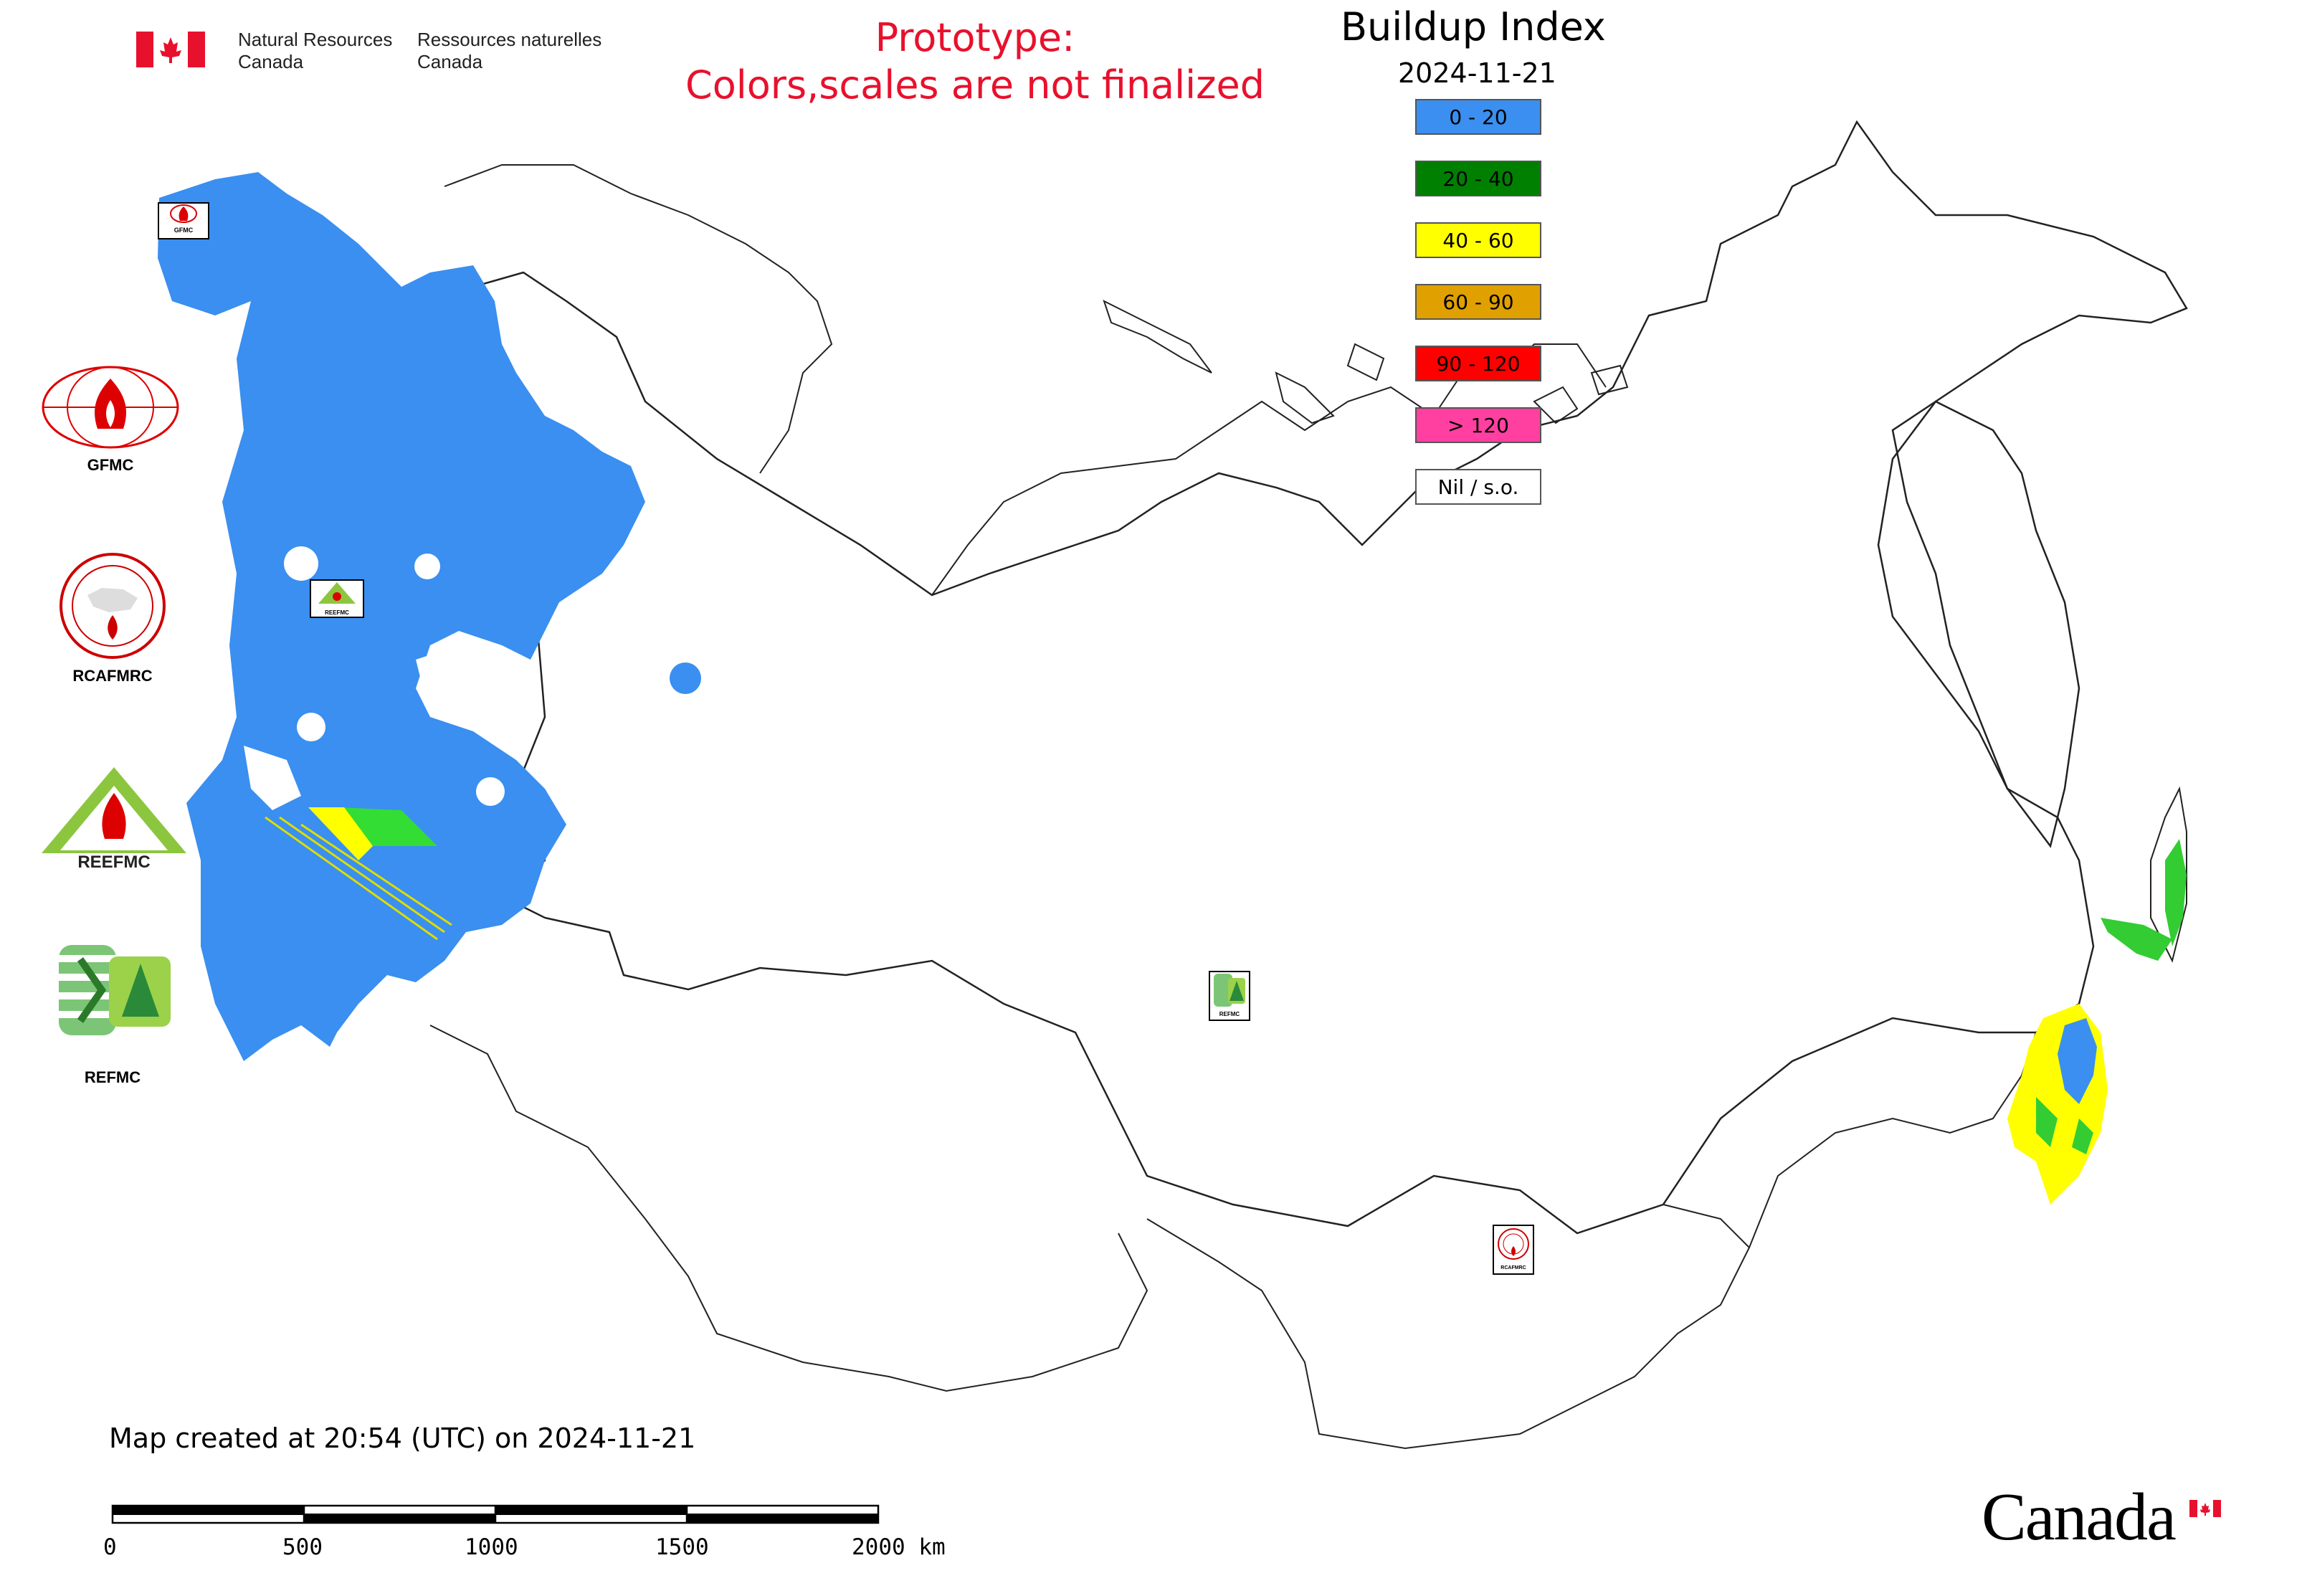  I want to click on sakhalin-outline, so click(2169, 874).